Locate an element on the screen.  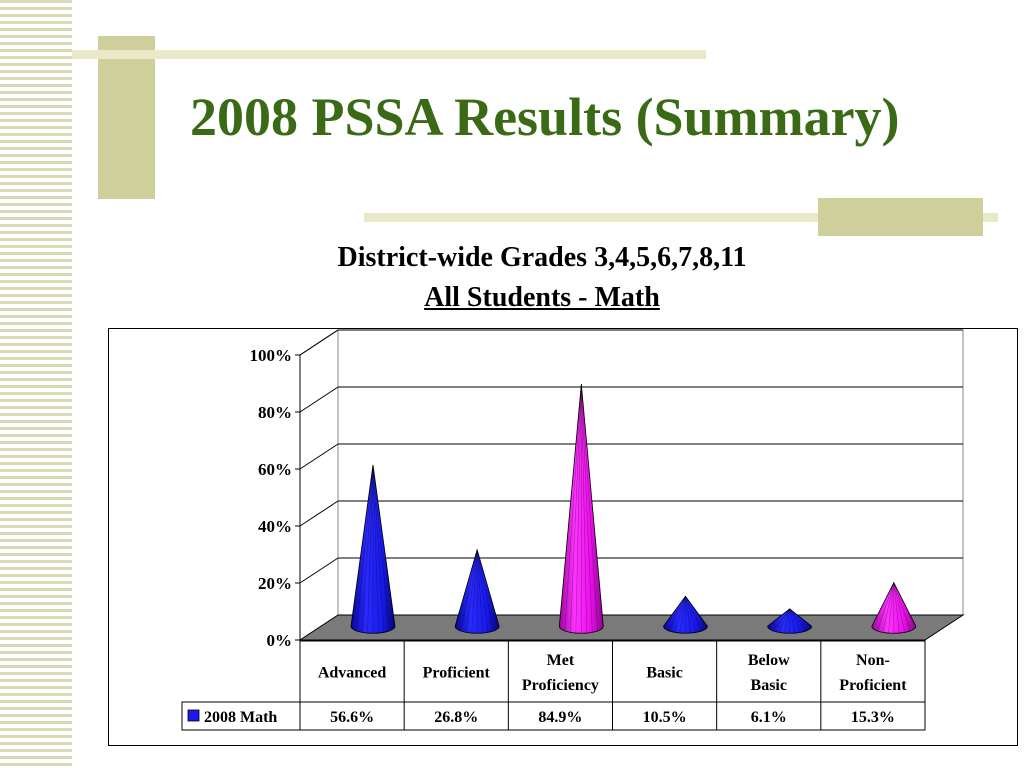
decor-bottom-block is located at coordinates (900, 217).